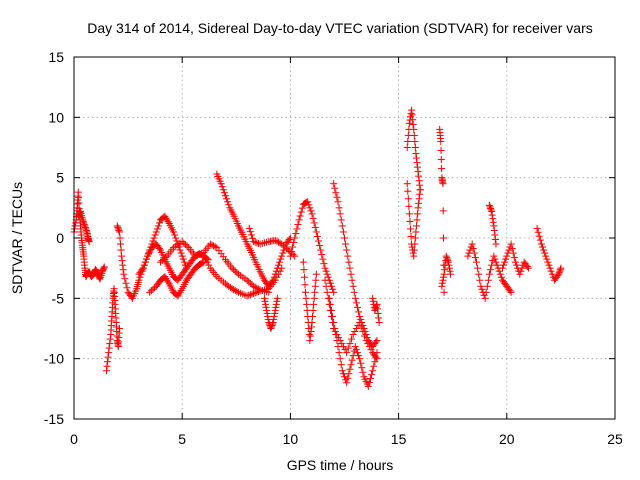 The height and width of the screenshot is (480, 640). I want to click on y-tick-labels: 15 10 5 0 -5 -10 -15, so click(54, 238).